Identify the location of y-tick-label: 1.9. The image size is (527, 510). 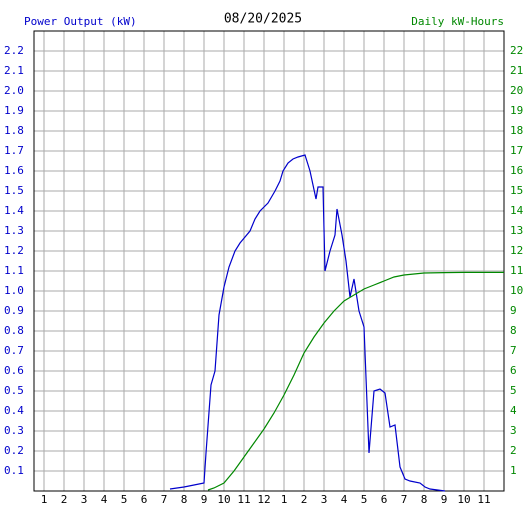
(14, 110).